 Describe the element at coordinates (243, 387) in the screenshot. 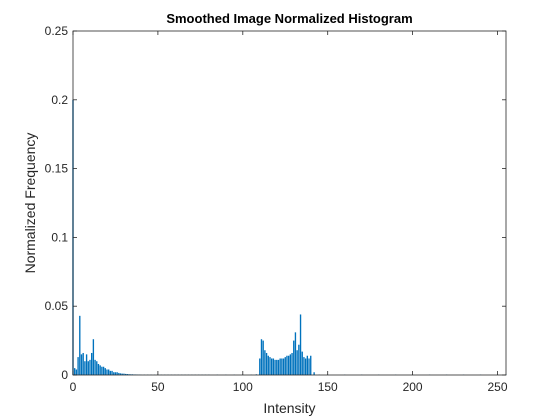

I see `x-tick-label: 100` at that location.